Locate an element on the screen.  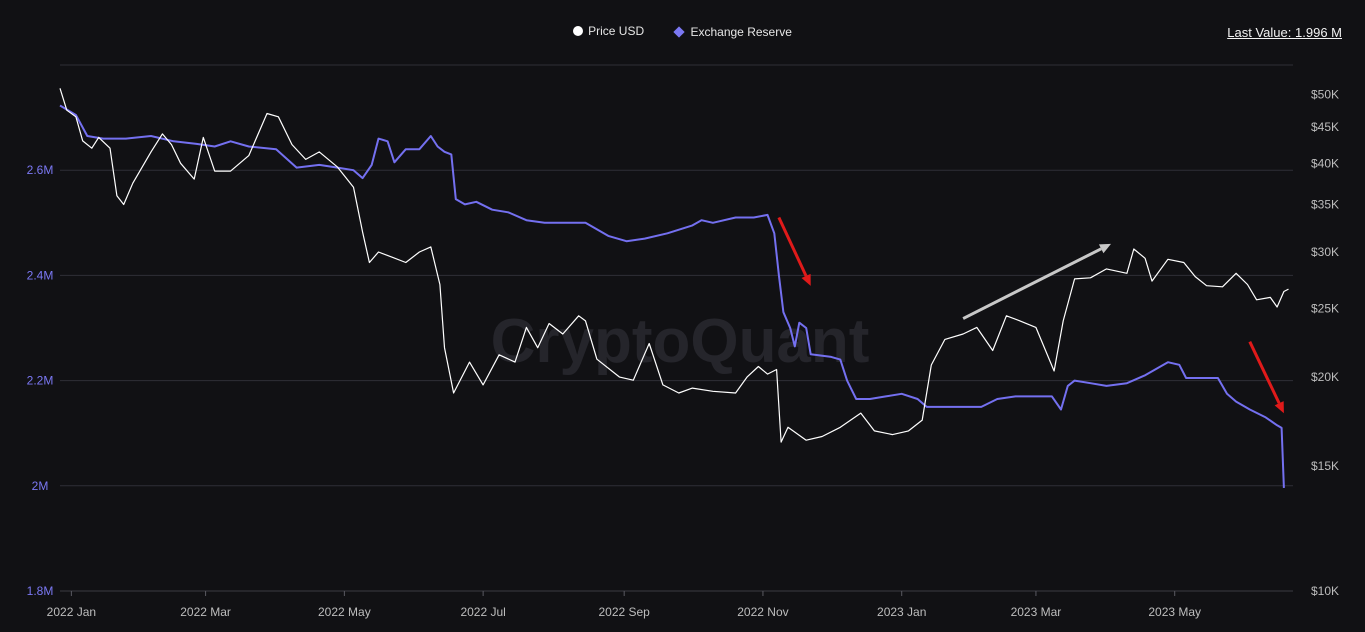
legend-item-reserve: Exchange Reserve is located at coordinates (732, 32).